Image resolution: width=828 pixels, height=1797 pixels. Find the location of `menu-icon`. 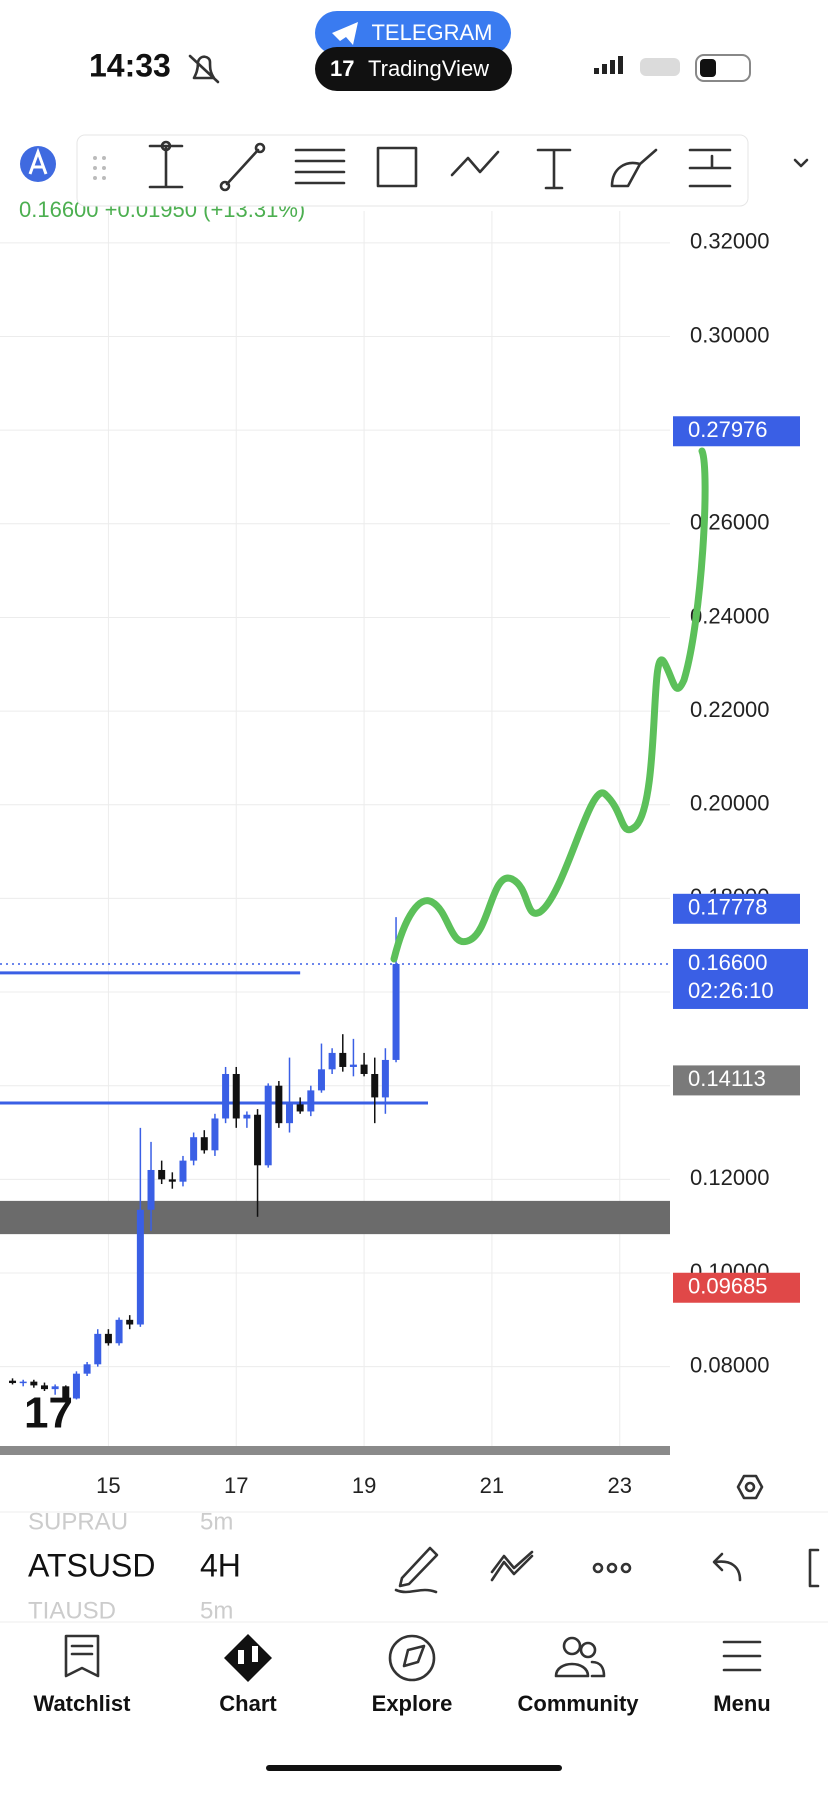

menu-icon is located at coordinates (742, 1656).